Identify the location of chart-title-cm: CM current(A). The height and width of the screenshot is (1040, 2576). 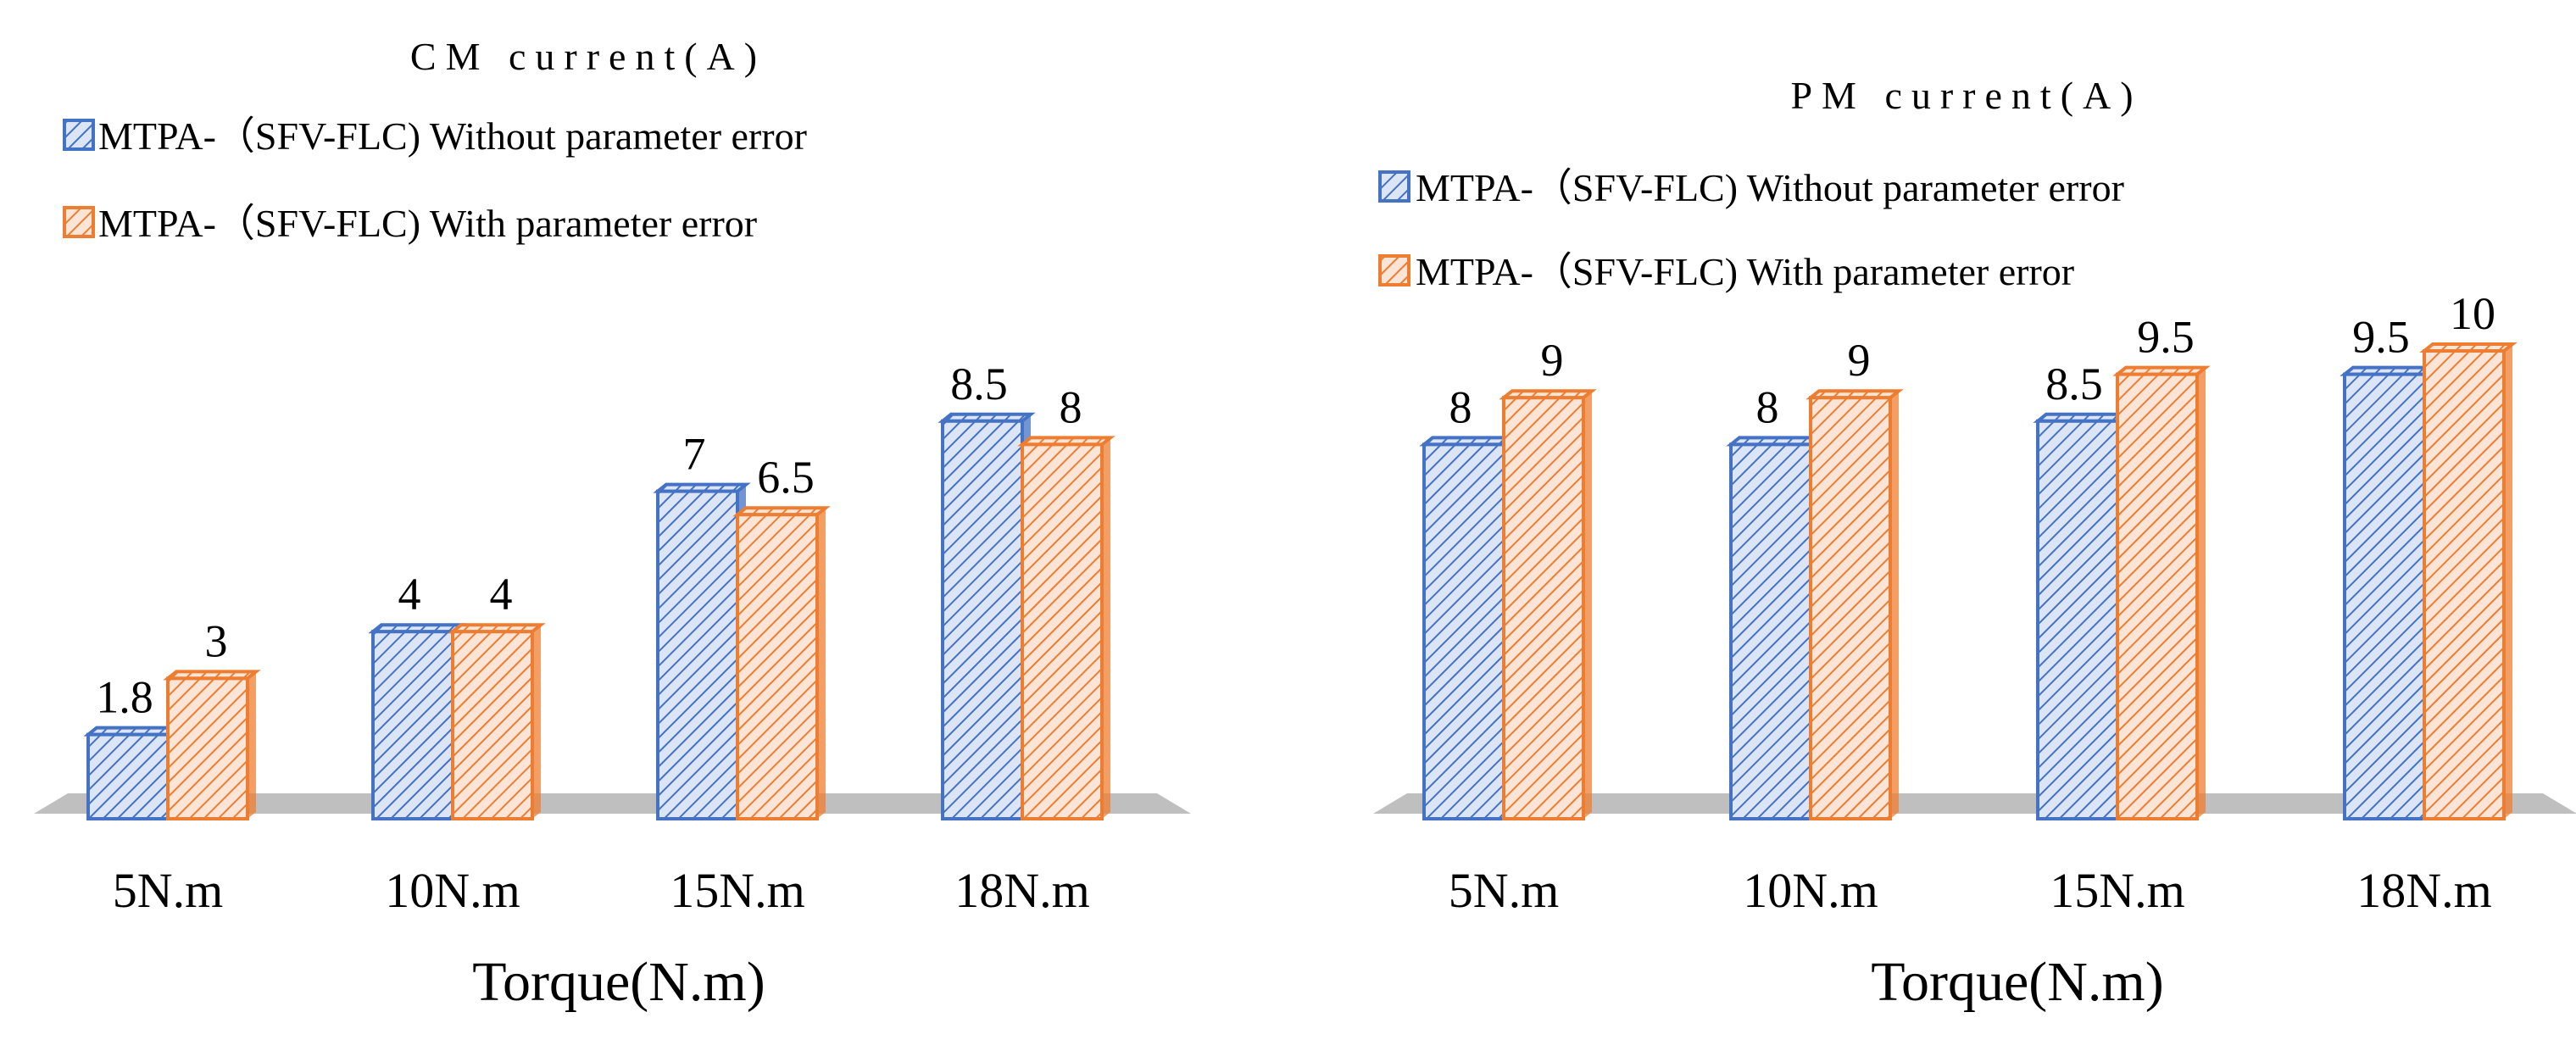
(588, 56).